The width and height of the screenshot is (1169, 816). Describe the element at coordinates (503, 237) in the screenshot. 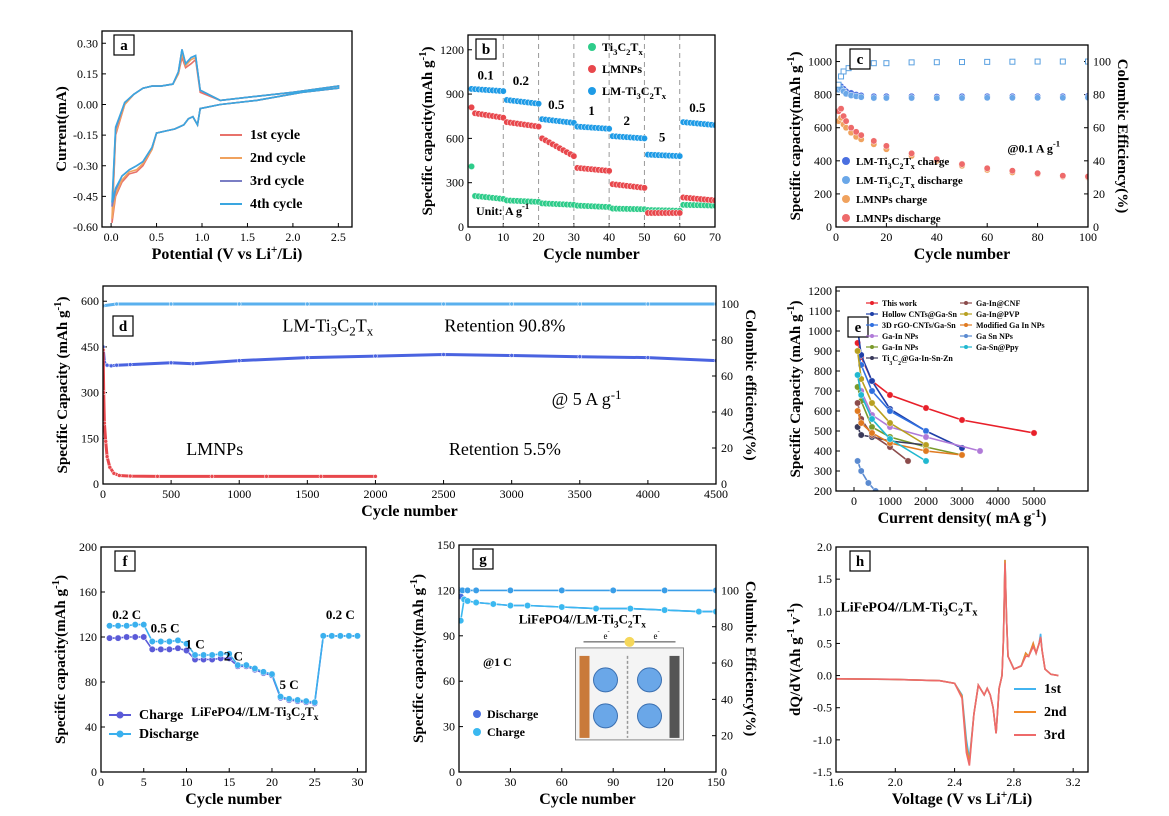

I see `x-tick-label: 10` at that location.